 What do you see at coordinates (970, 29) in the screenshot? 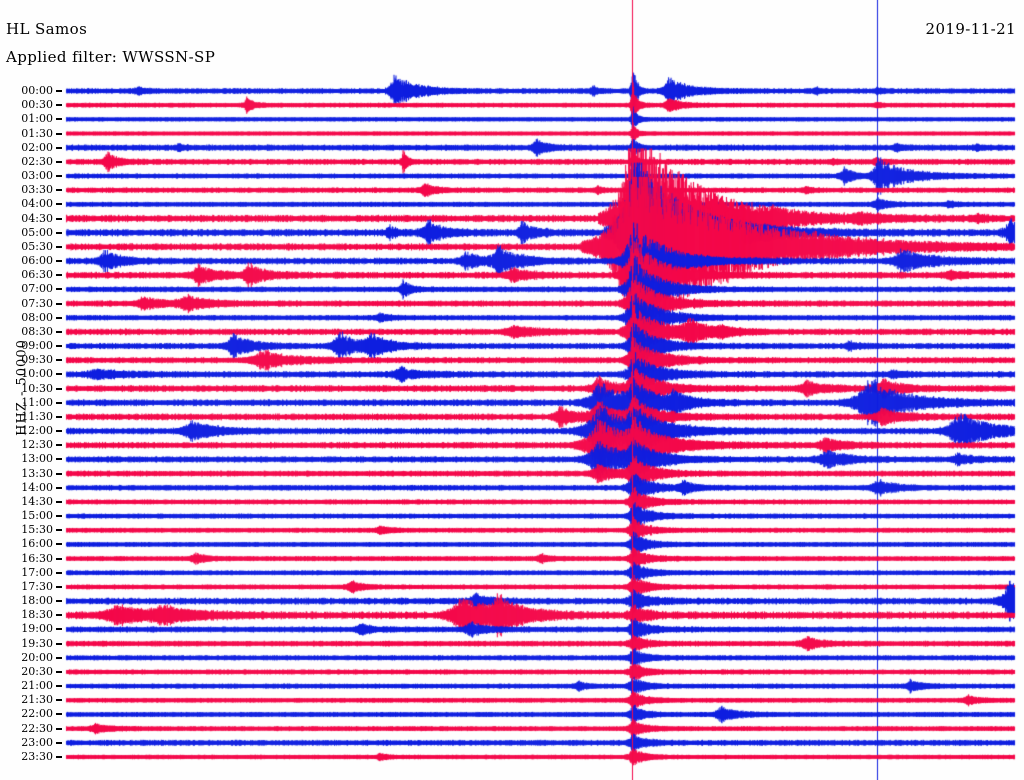
I see `date-label: 2019-11-21` at bounding box center [970, 29].